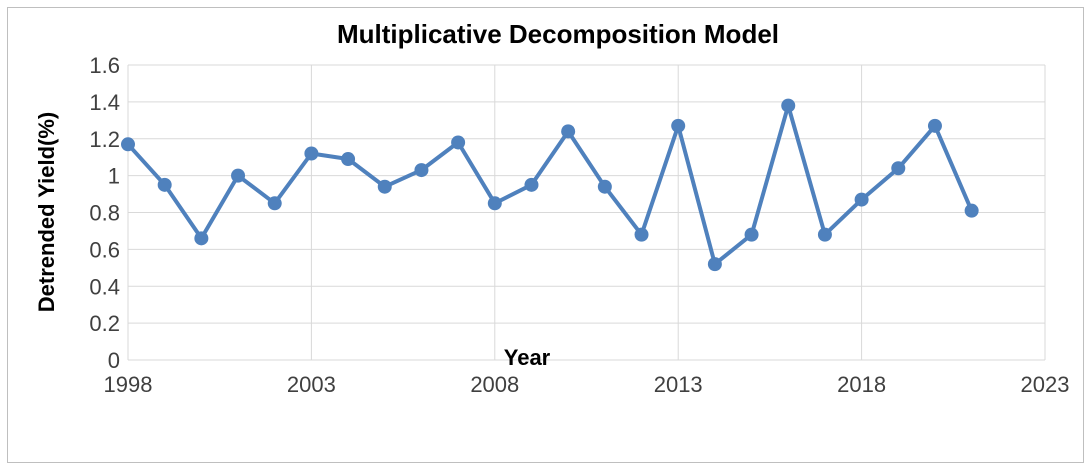 This screenshot has height=470, width=1091. What do you see at coordinates (1045, 384) in the screenshot?
I see `x-tick-label: 2023` at bounding box center [1045, 384].